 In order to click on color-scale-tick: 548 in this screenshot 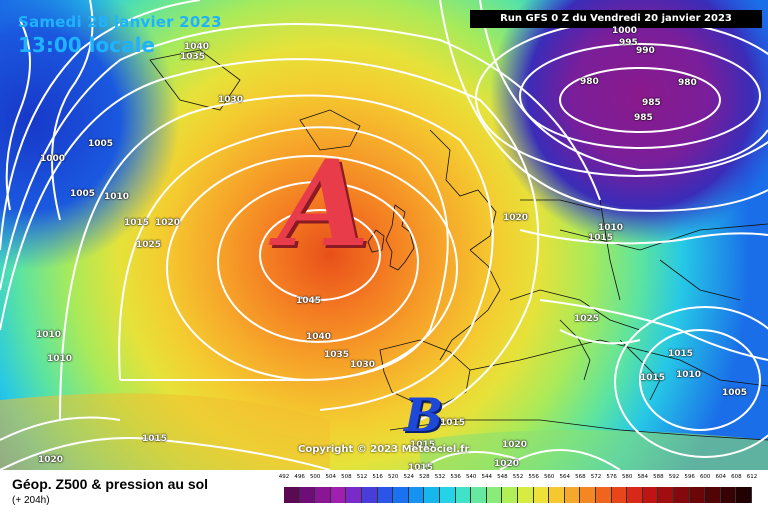, I will do `click(502, 477)`.